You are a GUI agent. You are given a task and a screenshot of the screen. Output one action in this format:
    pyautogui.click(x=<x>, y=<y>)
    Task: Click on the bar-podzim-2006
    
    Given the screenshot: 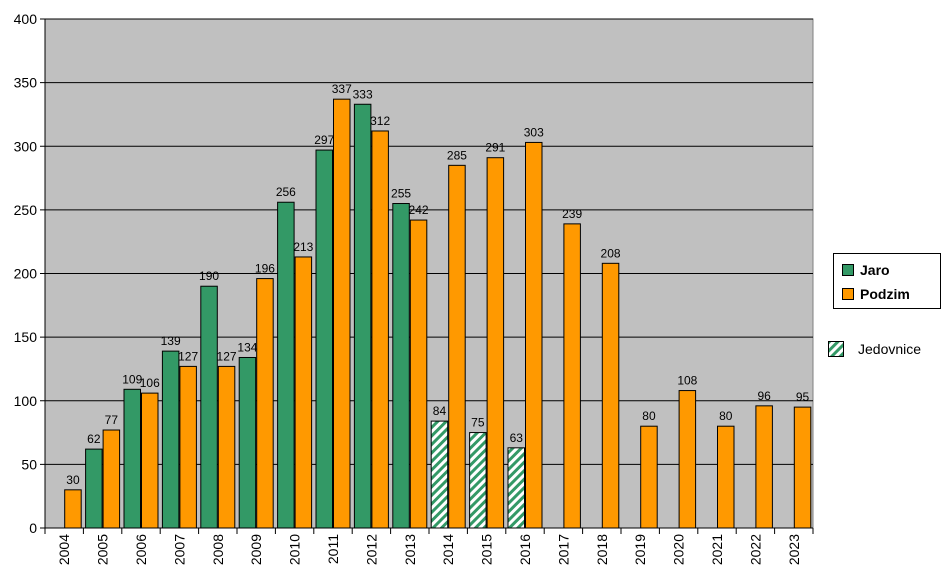 What is the action you would take?
    pyautogui.click(x=150, y=460)
    